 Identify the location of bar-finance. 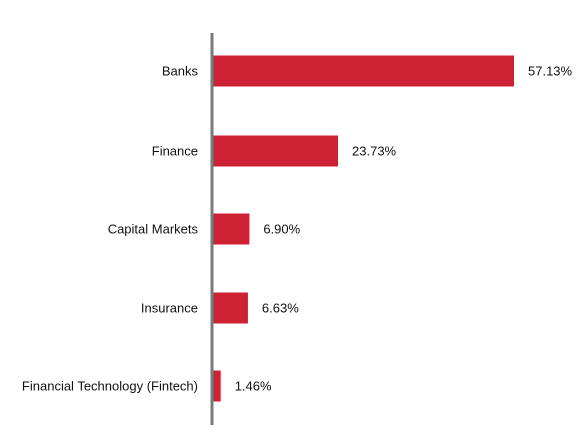
(276, 151).